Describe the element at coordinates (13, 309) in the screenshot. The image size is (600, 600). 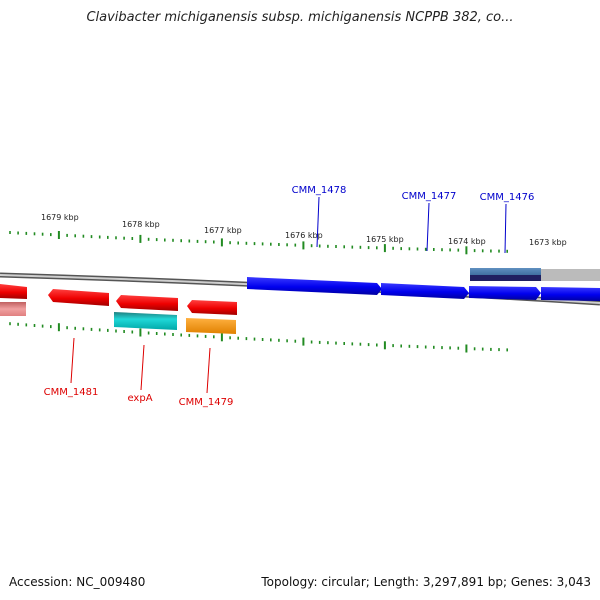
I see `feature-bar-pink` at that location.